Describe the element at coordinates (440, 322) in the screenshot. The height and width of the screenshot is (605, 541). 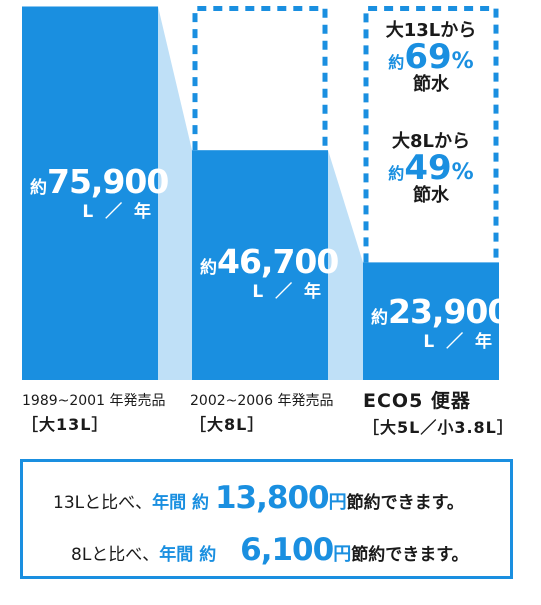
I see `bar-value-label-3: 約23,900 L ／ 年` at that location.